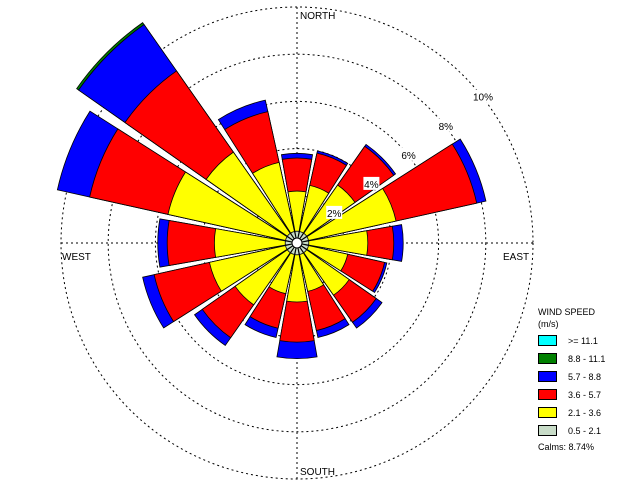 This screenshot has height=493, width=638. I want to click on legend-label: 5.7 - 8.8, so click(585, 376).